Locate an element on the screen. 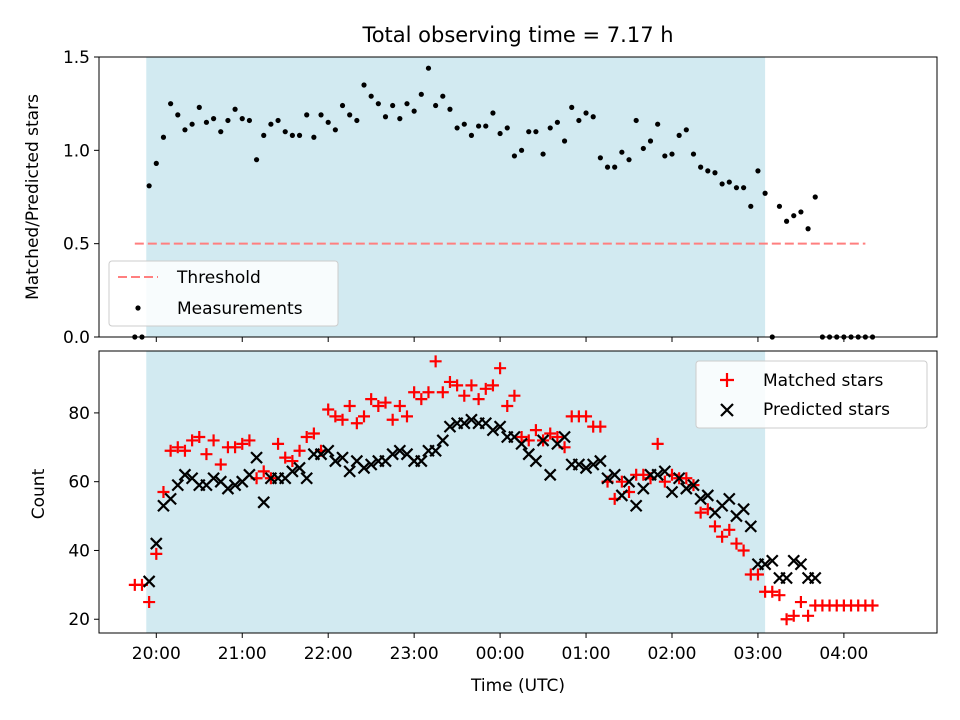 This screenshot has height=720, width=960. figure-title: Total observing time = 7.17 h is located at coordinates (517, 35).